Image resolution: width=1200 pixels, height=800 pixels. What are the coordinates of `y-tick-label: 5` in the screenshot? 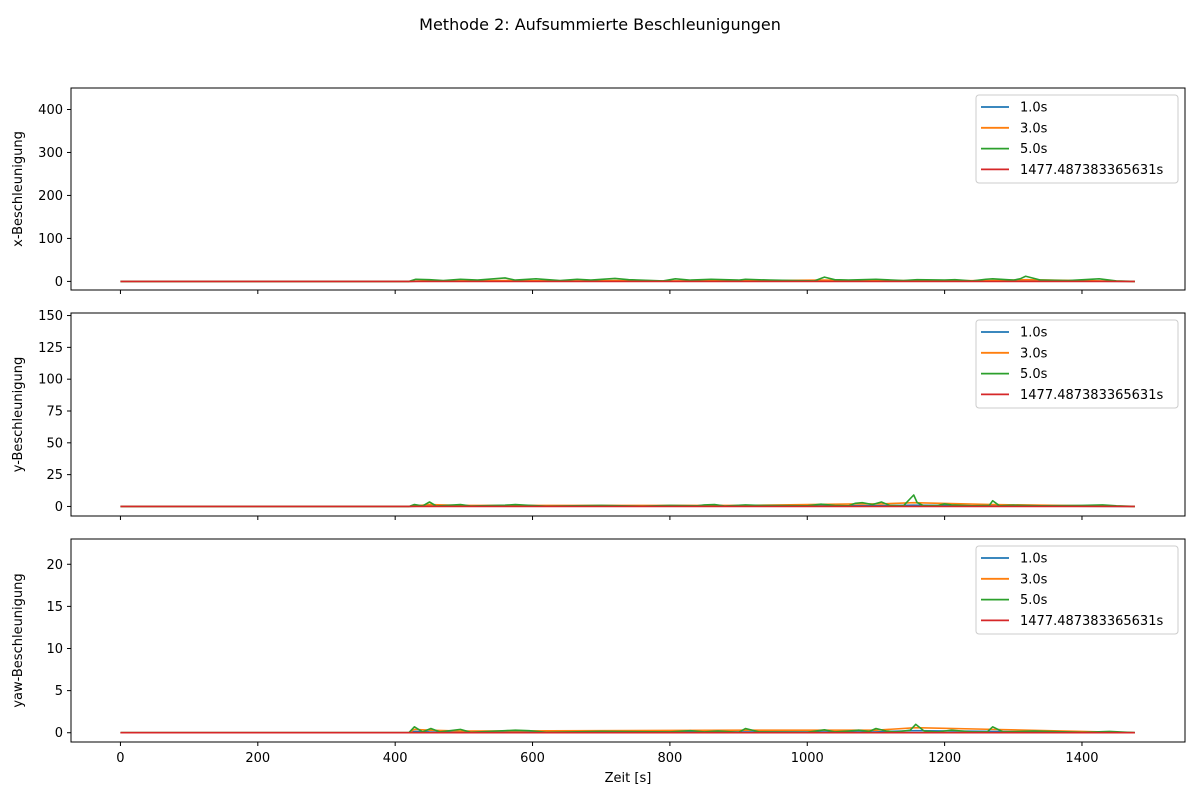 It's located at (59, 691).